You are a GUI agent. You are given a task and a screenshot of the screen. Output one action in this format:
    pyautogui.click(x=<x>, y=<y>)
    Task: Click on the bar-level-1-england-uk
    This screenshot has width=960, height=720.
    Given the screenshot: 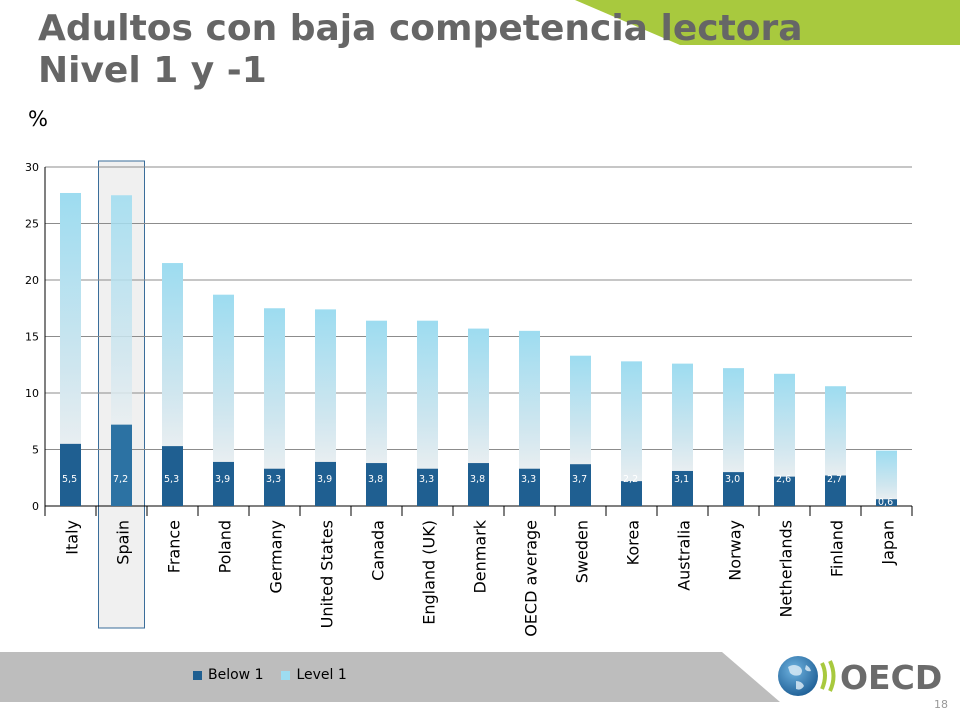 What is the action you would take?
    pyautogui.click(x=427, y=394)
    